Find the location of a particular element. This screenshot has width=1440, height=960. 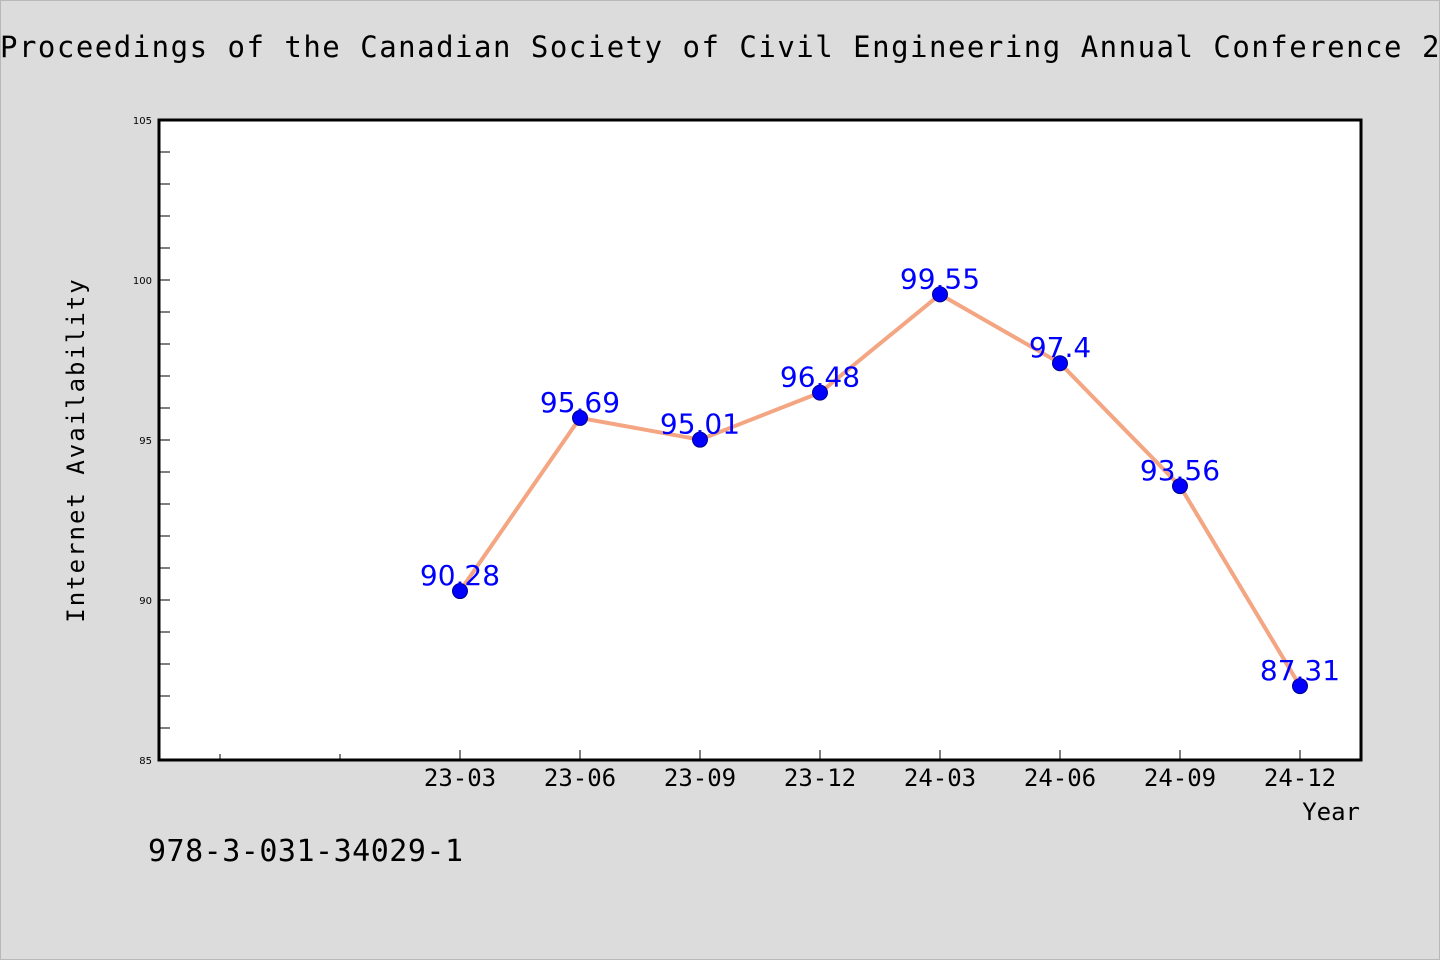

y-axis-label: Internet Availability is located at coordinates (76, 449).